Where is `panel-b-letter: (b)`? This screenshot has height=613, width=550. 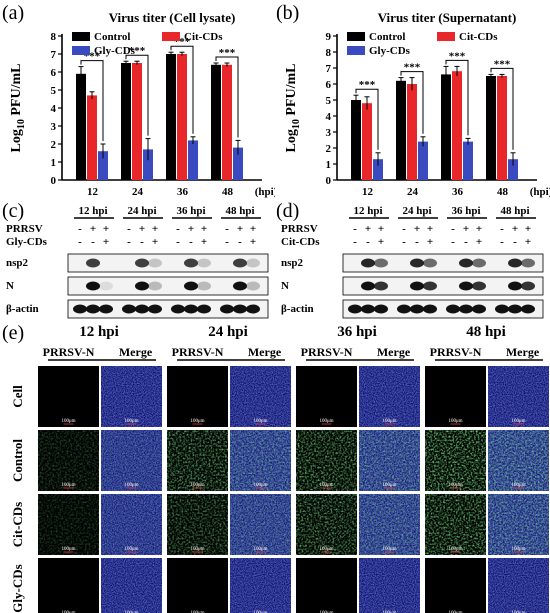
panel-b-letter: (b) is located at coordinates (288, 13).